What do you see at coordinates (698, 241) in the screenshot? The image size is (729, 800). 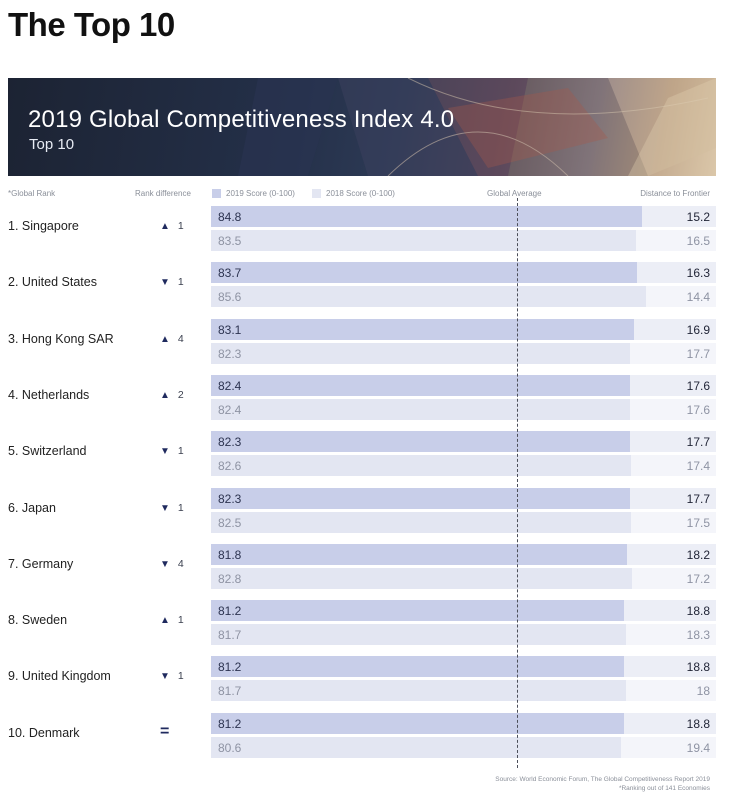 I see `distance-to-frontier-2018-label: 16.5` at bounding box center [698, 241].